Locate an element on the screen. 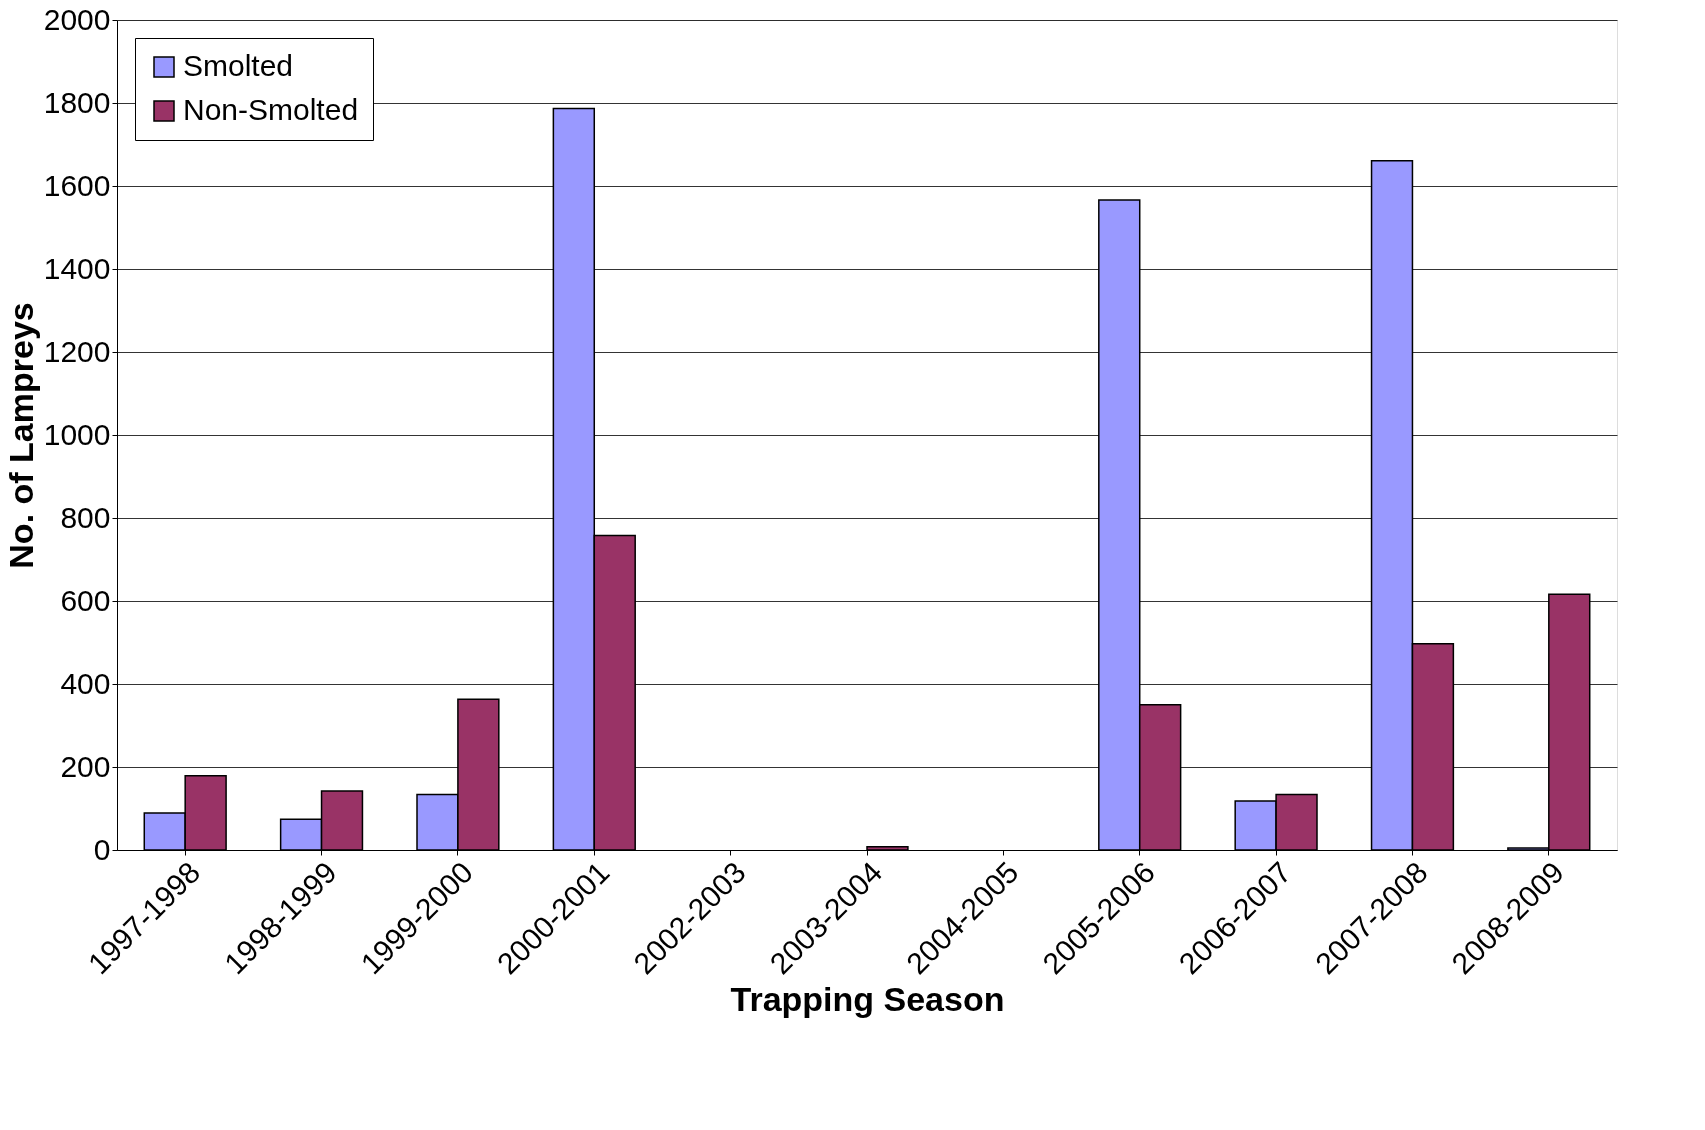  y-tick-label: 2000 is located at coordinates (77, 19).